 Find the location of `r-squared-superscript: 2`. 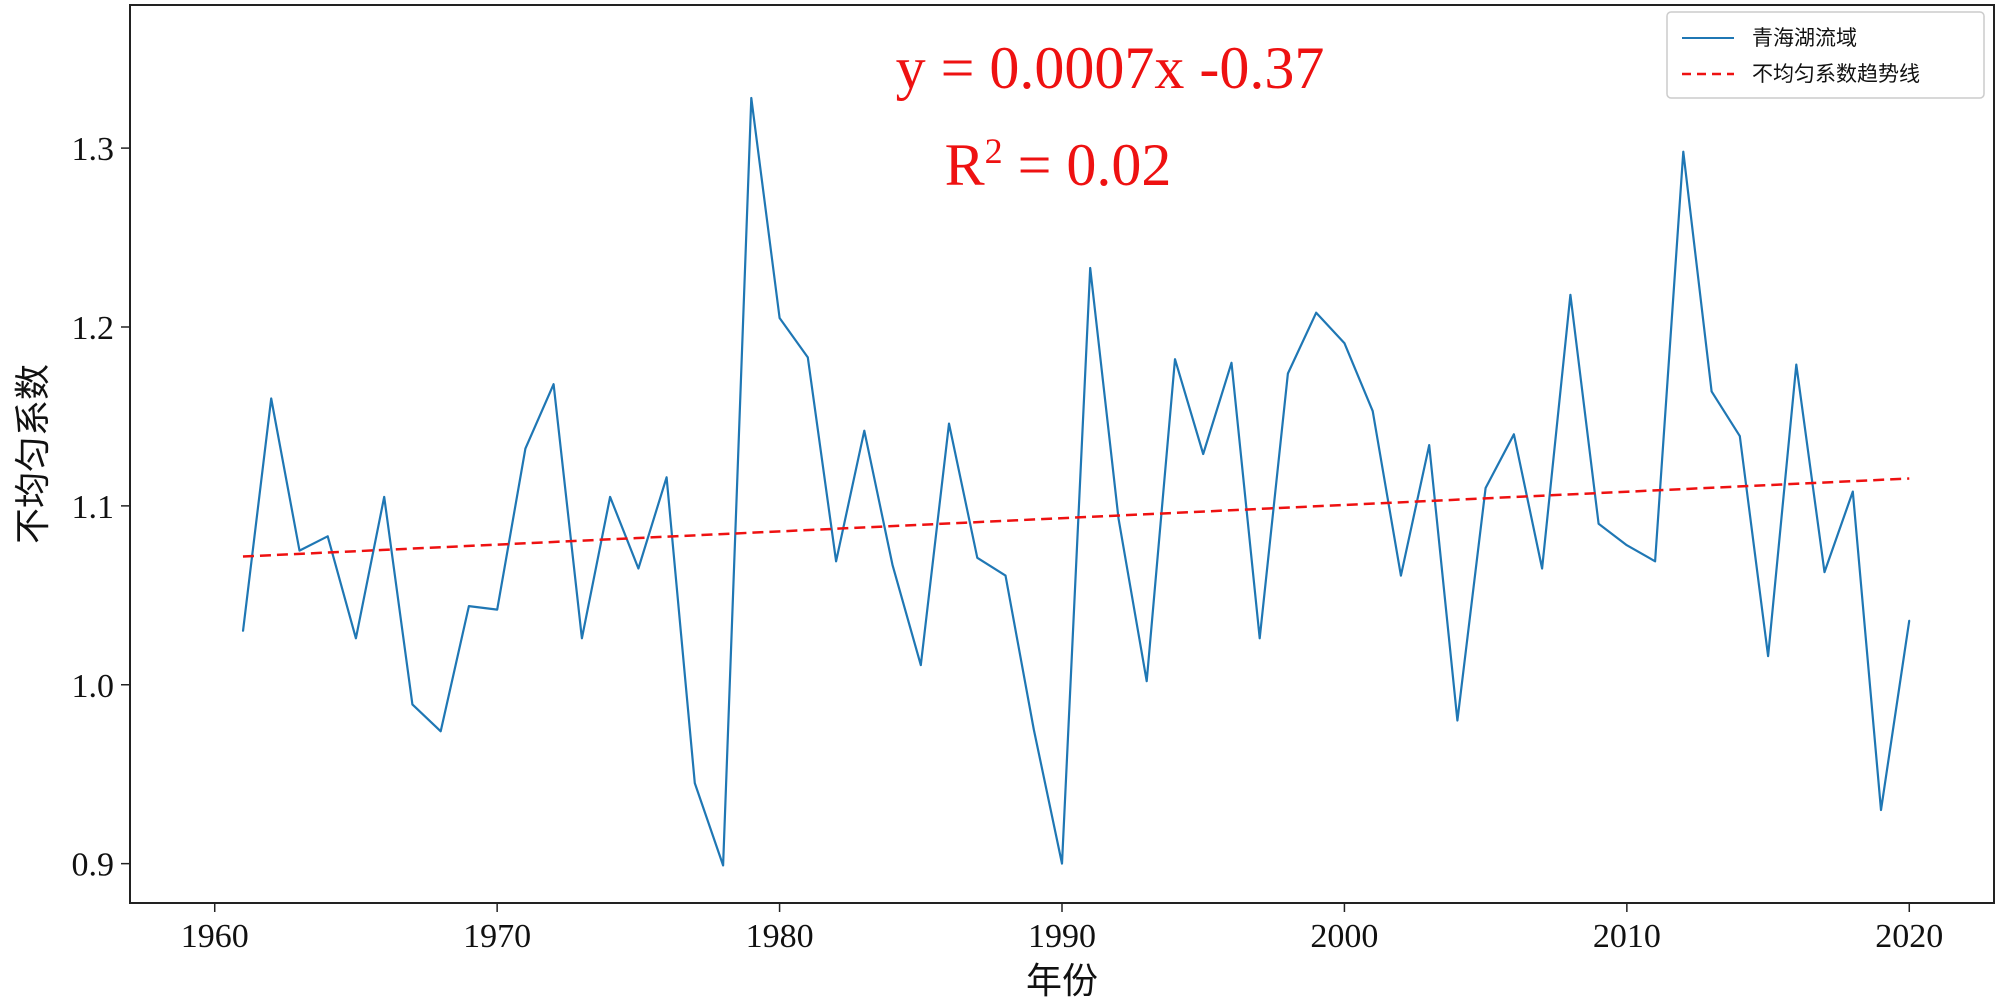

r-squared-superscript: 2 is located at coordinates (994, 151).